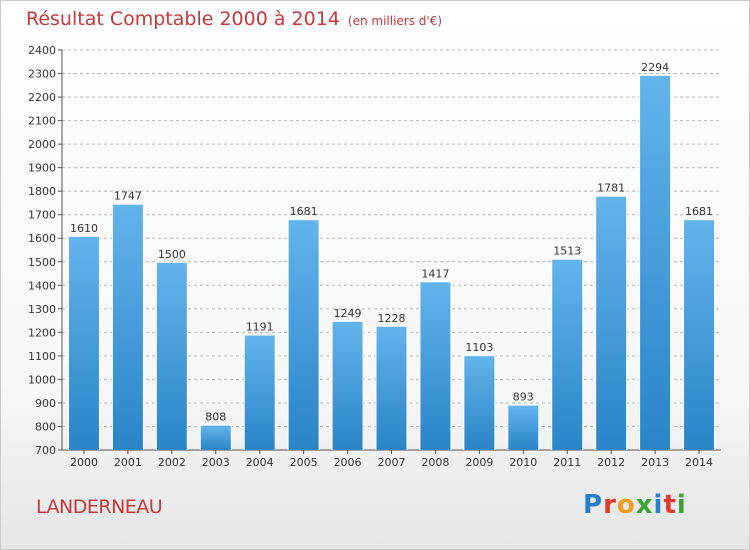  Describe the element at coordinates (479, 462) in the screenshot. I see `x-tick-label: 2009` at that location.